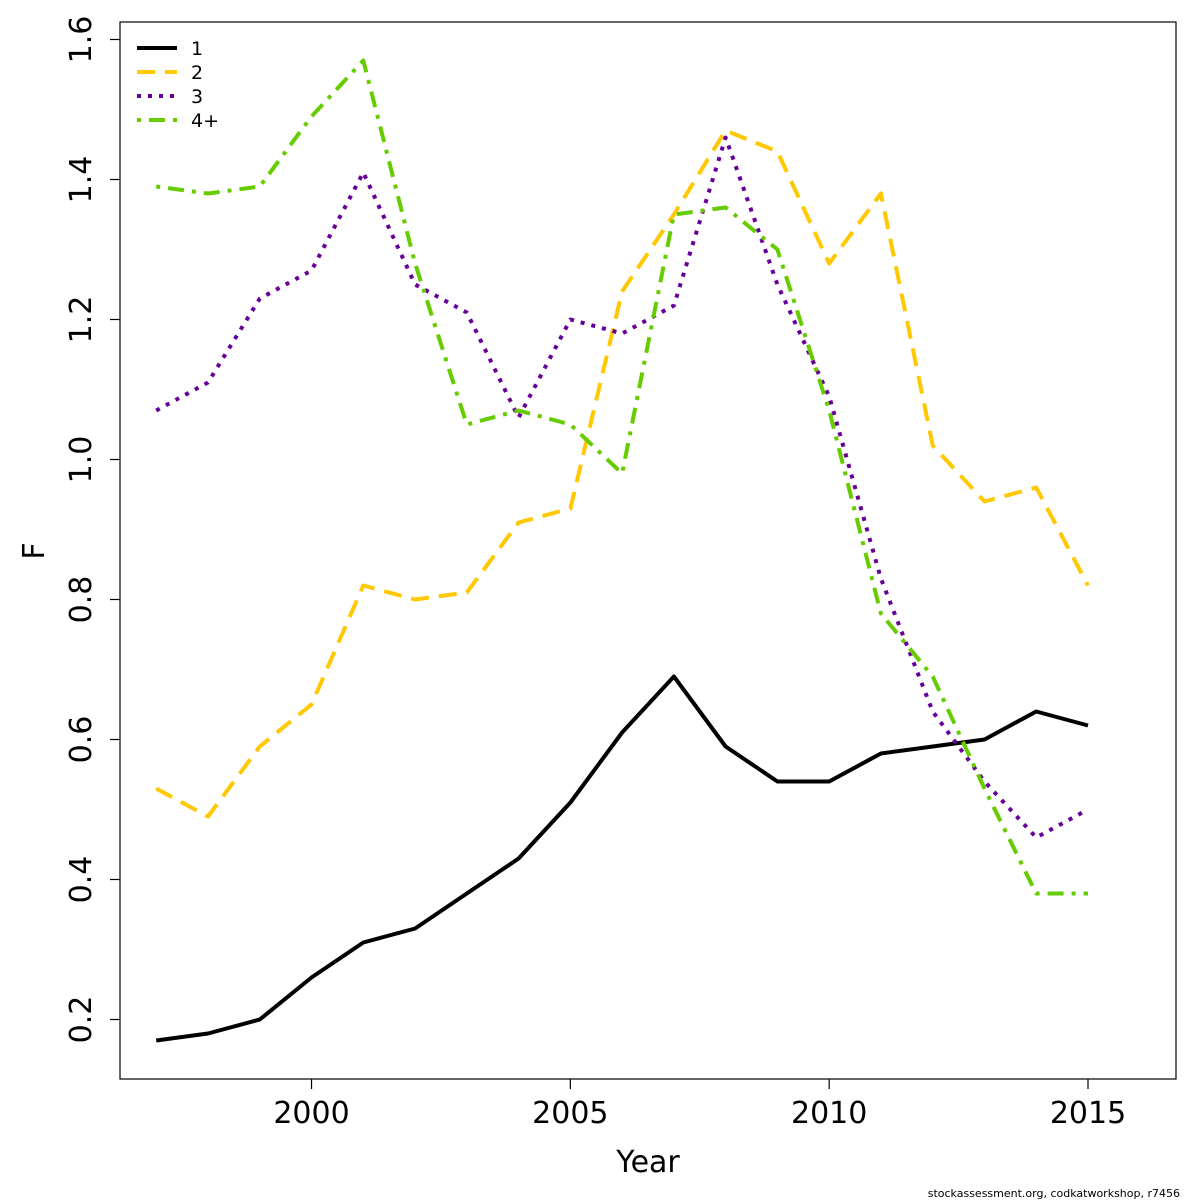 Image resolution: width=1200 pixels, height=1200 pixels. Describe the element at coordinates (81, 460) in the screenshot. I see `y-tick-label: 1.0` at that location.